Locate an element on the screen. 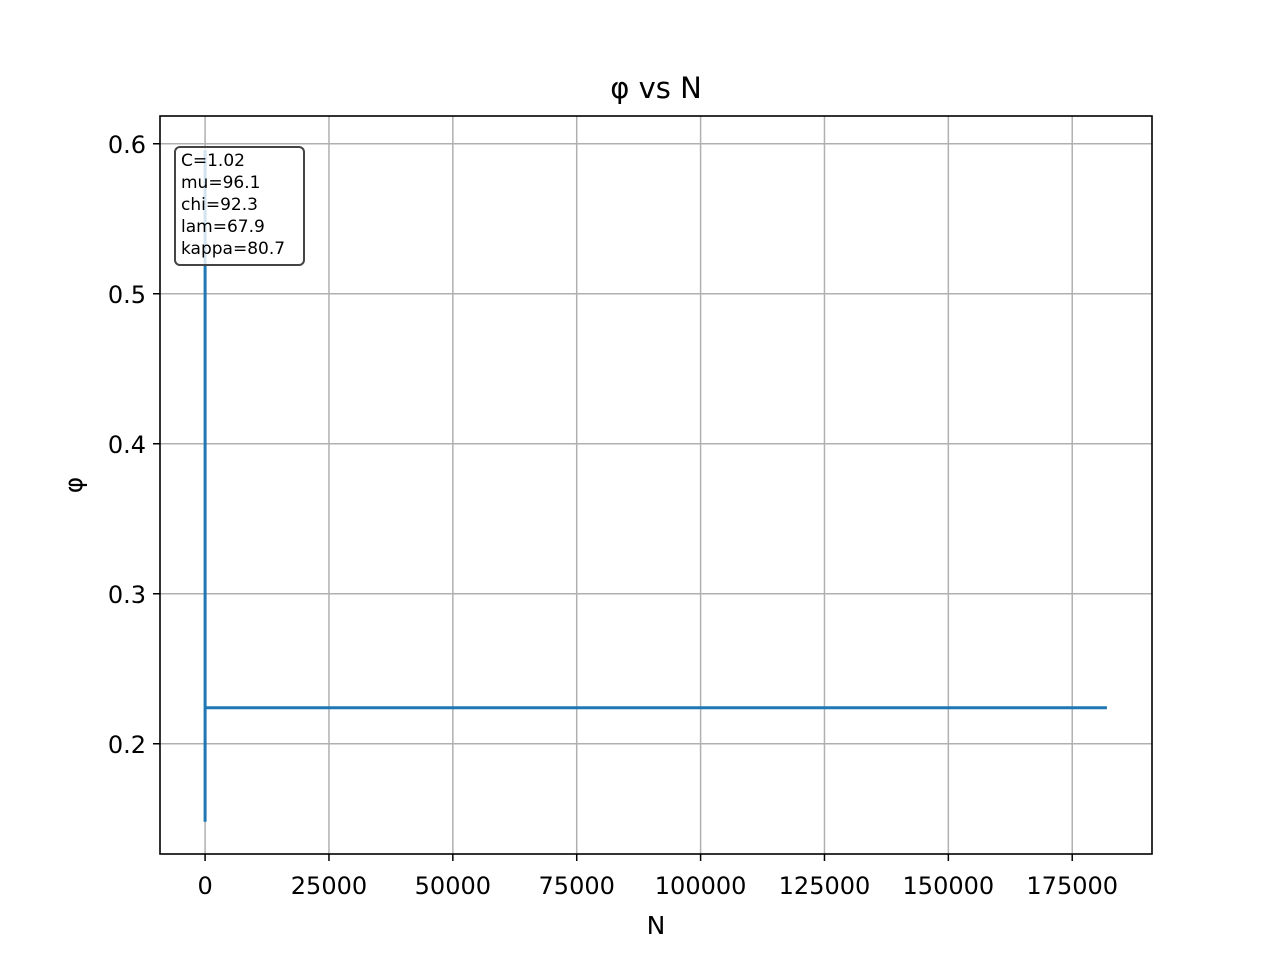 Image resolution: width=1280 pixels, height=960 pixels. annotation-line: kappa=80.7 is located at coordinates (233, 249).